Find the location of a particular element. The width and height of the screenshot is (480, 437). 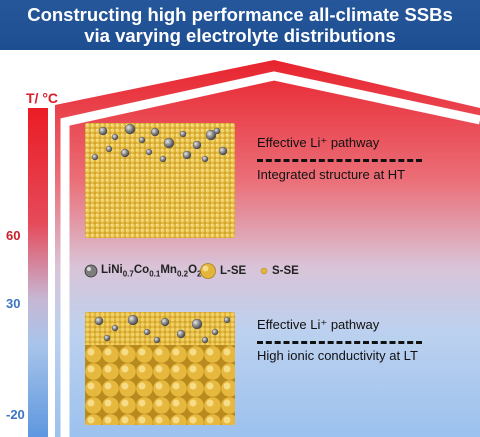

legend-large-electrolyte: L-SE is located at coordinates (223, 271).